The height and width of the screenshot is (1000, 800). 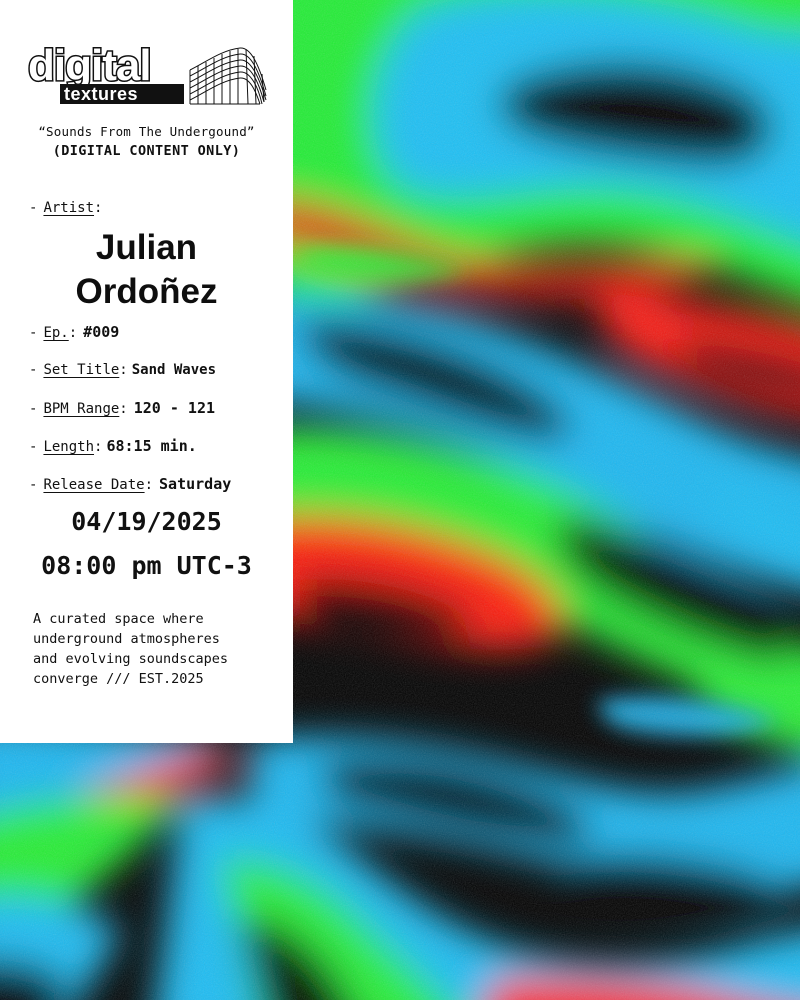 What do you see at coordinates (101, 94) in the screenshot?
I see `logo-textures-text: textures` at bounding box center [101, 94].